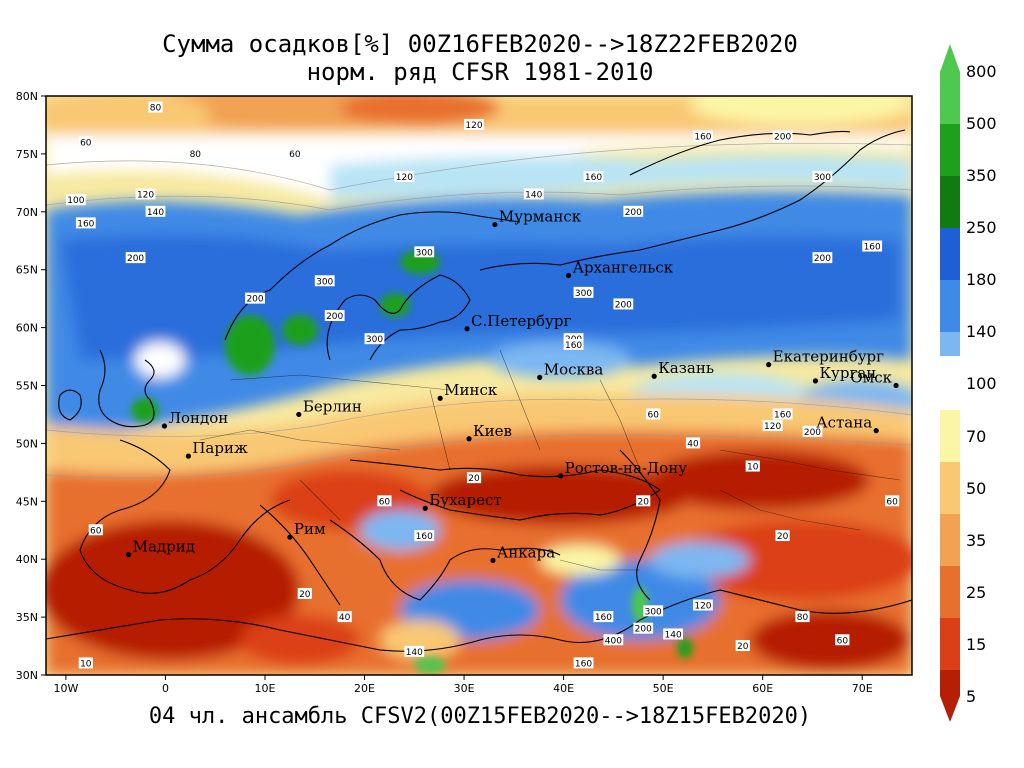 The width and height of the screenshot is (1024, 768). Describe the element at coordinates (471, 390) in the screenshot. I see `city-label: Минск` at that location.